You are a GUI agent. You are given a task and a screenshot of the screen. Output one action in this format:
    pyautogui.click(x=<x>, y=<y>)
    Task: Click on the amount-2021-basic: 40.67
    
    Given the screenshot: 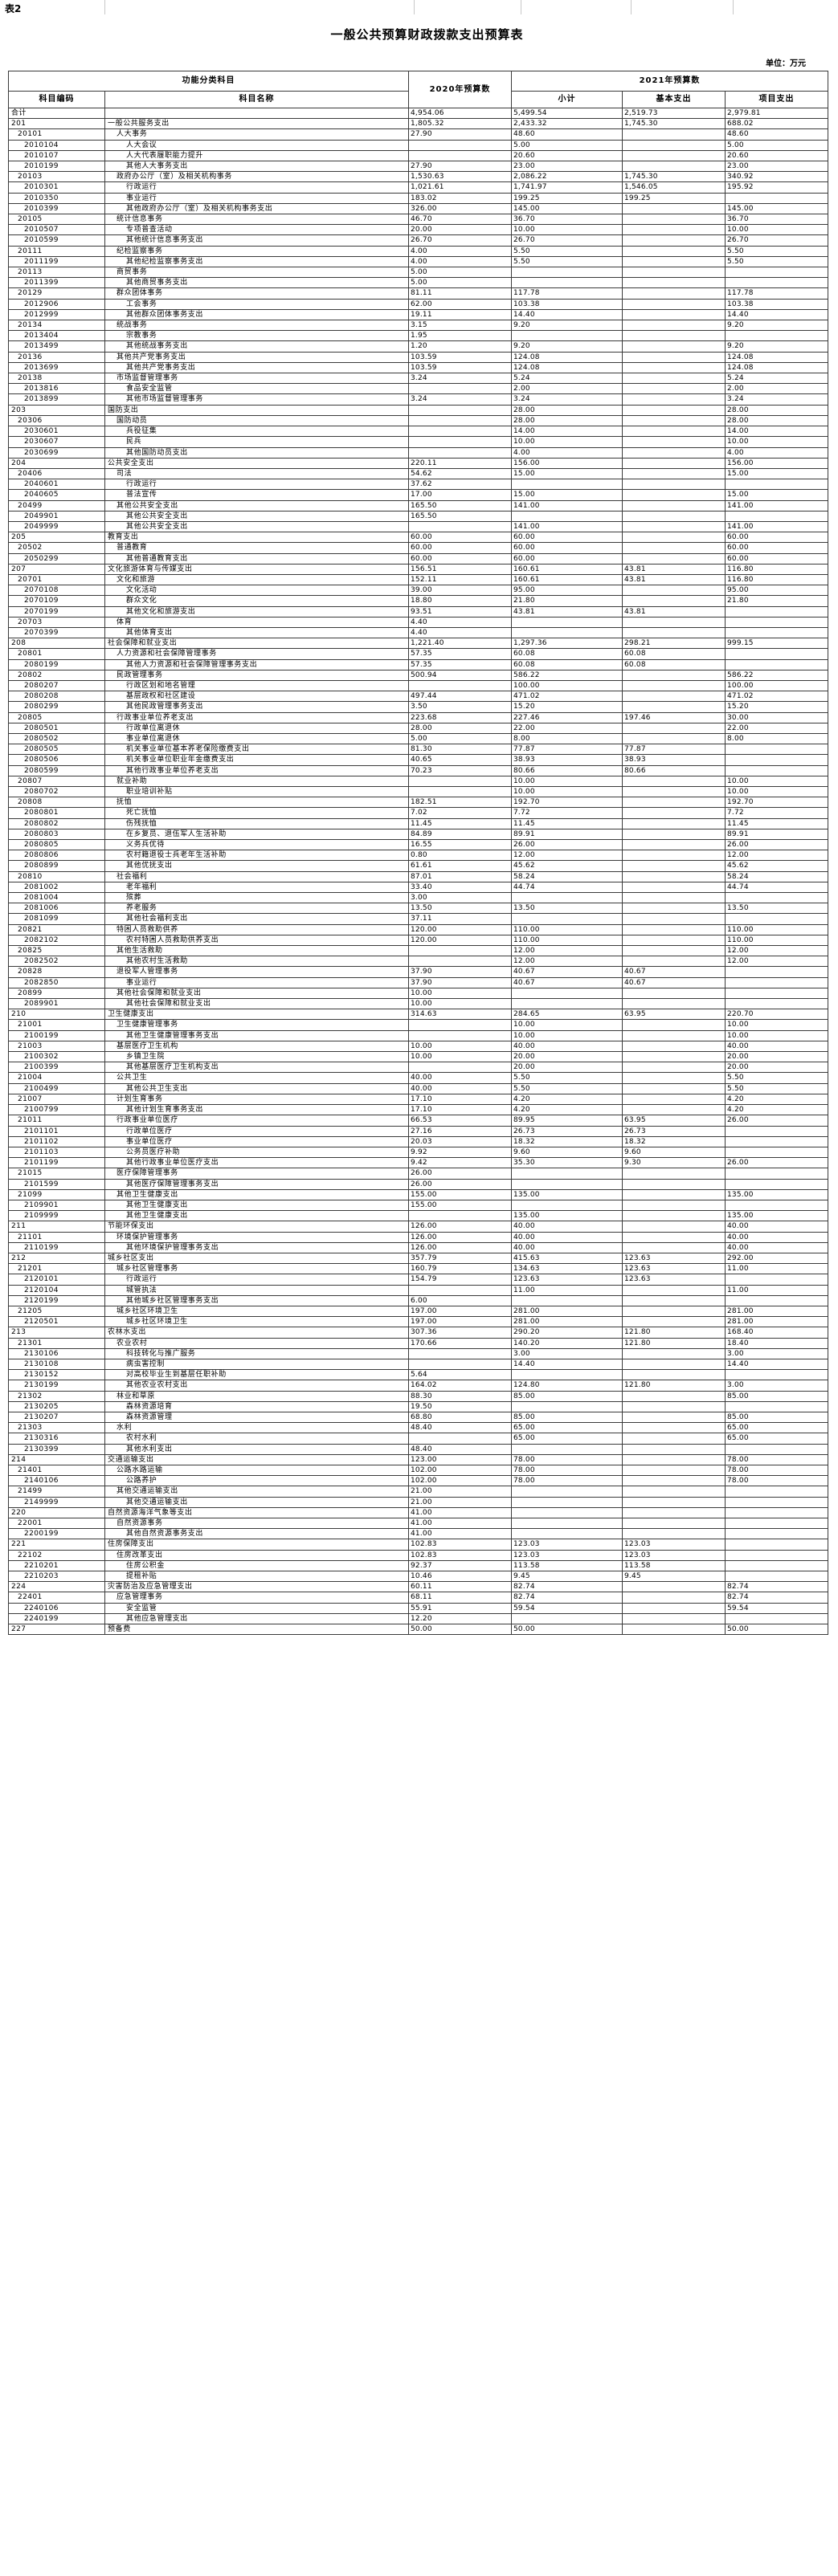 What is the action you would take?
    pyautogui.click(x=674, y=982)
    